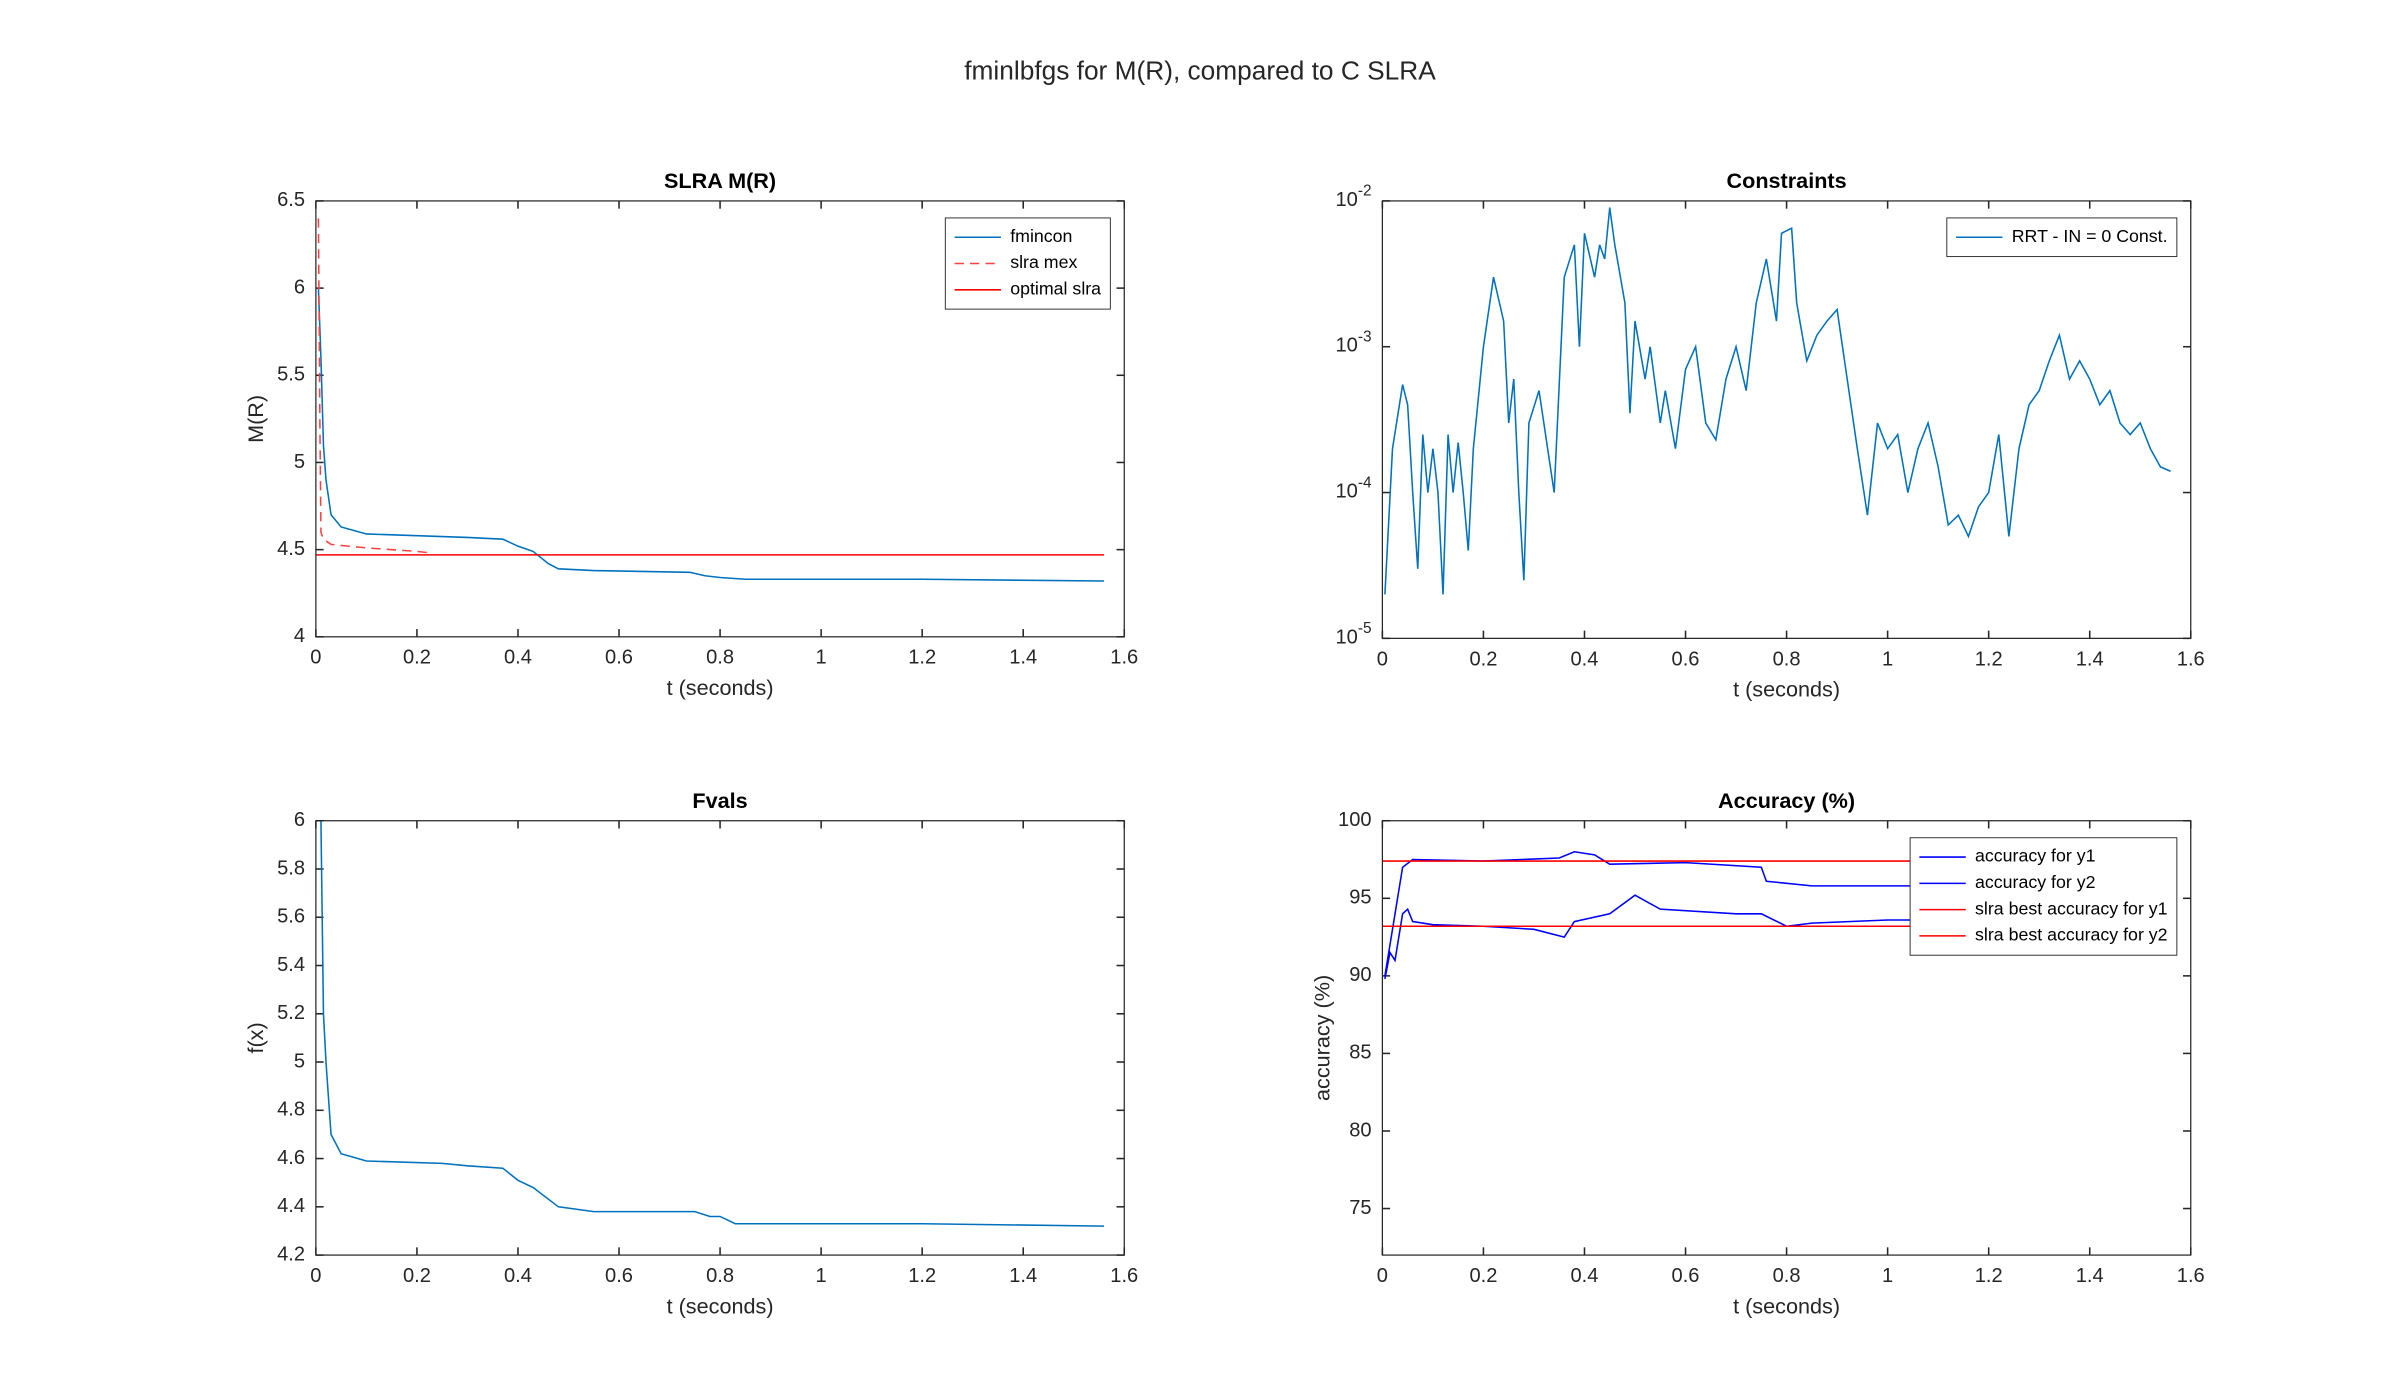 The height and width of the screenshot is (1388, 2400). What do you see at coordinates (291, 1110) in the screenshot?
I see `y-tick-label: 4.8` at bounding box center [291, 1110].